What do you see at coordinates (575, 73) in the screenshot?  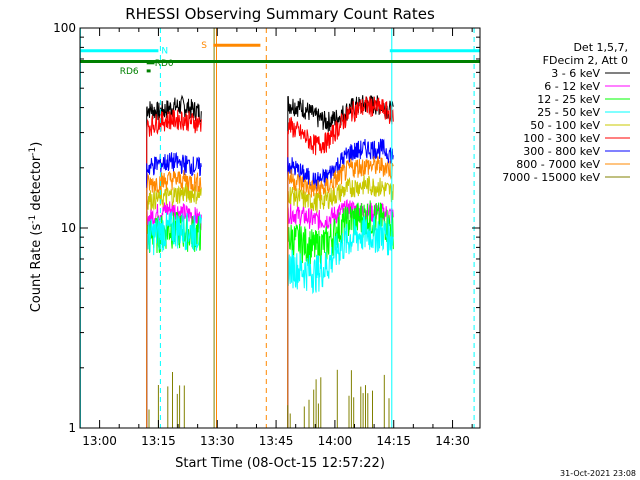 I see `legend-entry-label: 3 - 6 keV` at bounding box center [575, 73].